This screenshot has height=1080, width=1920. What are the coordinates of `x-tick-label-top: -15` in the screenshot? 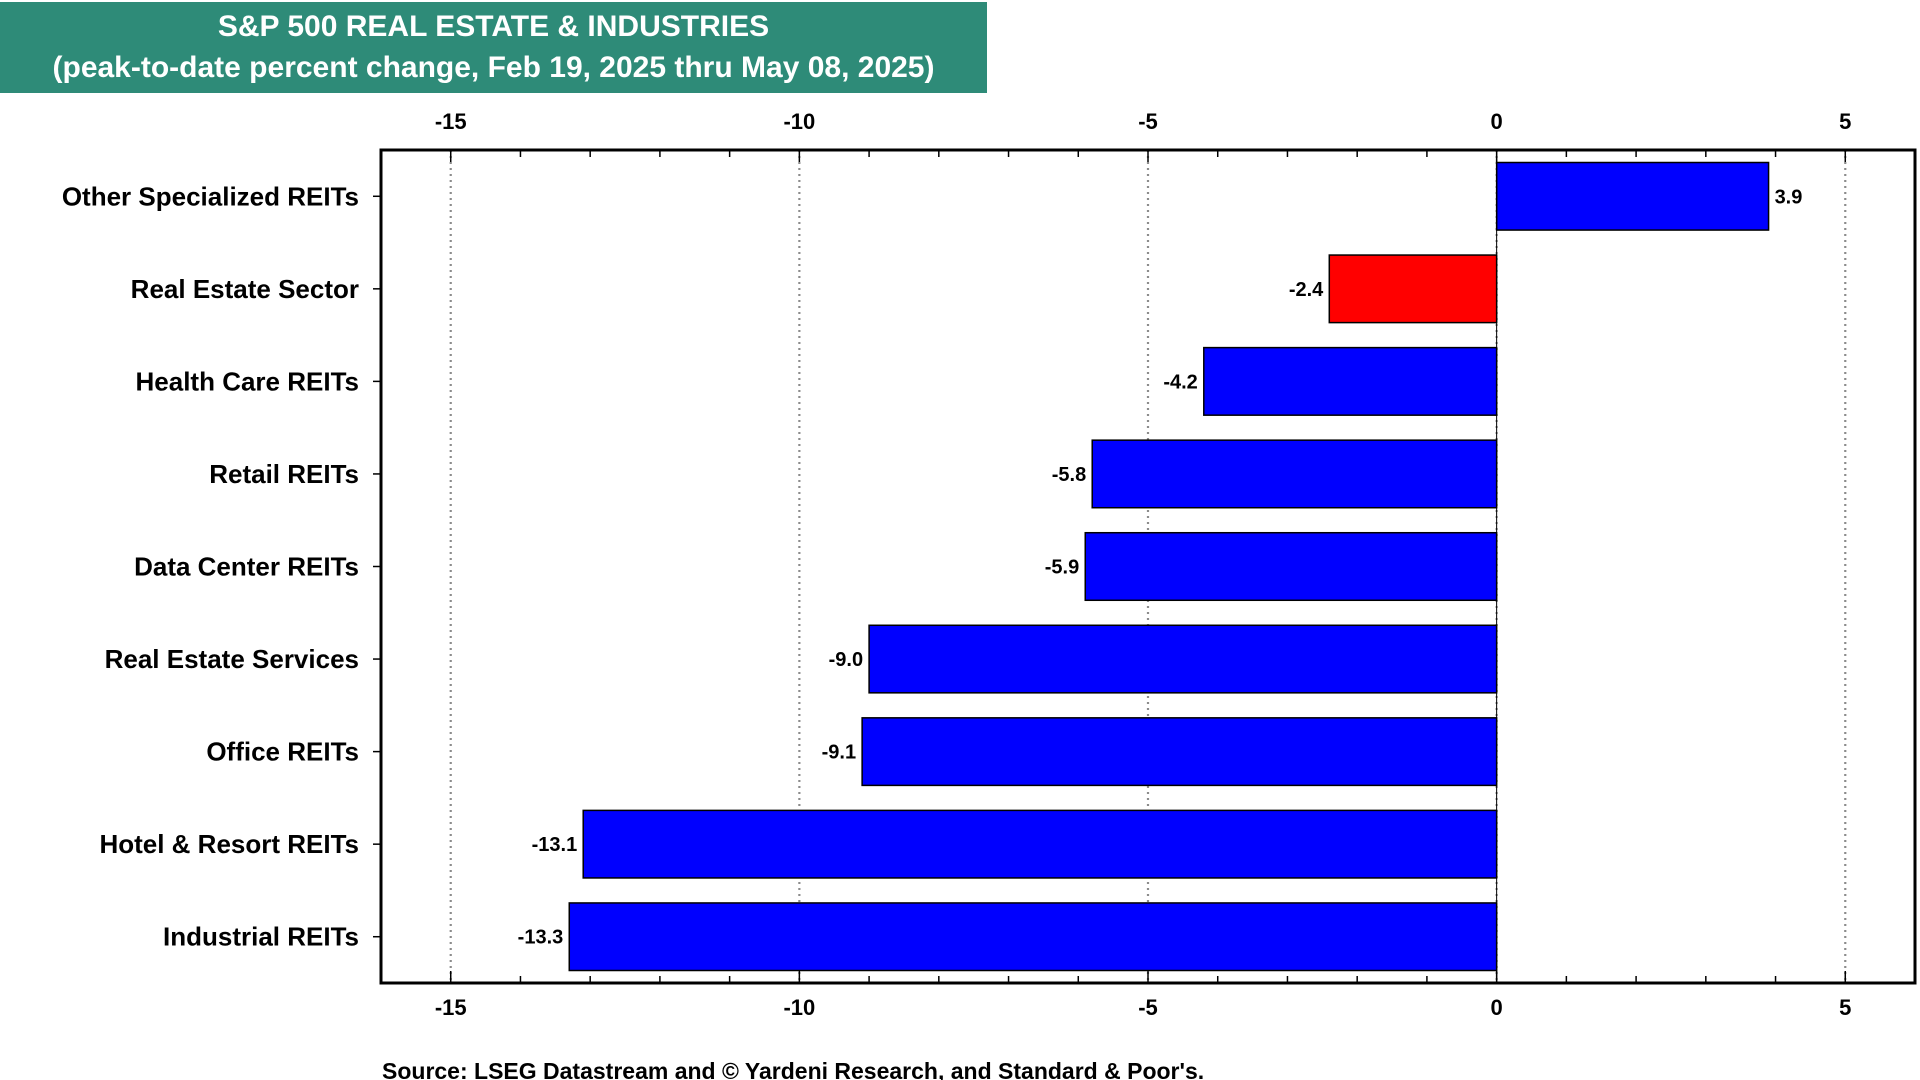 It's located at (451, 121).